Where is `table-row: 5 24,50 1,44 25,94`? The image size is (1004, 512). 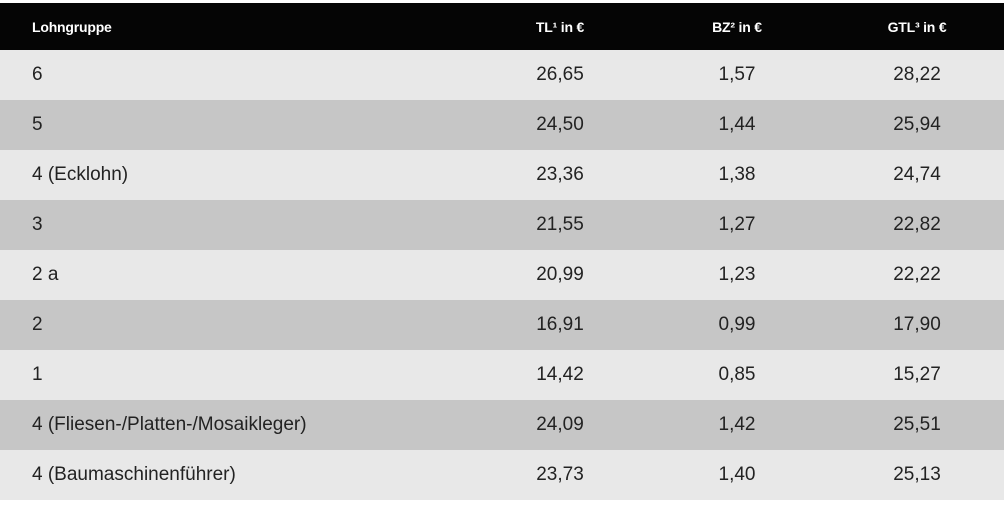 table-row: 5 24,50 1,44 25,94 is located at coordinates (502, 125).